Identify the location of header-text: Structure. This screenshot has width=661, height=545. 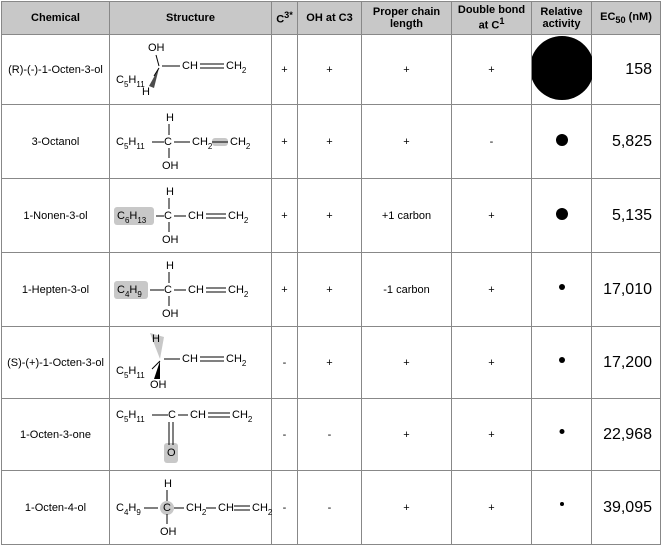
(190, 18).